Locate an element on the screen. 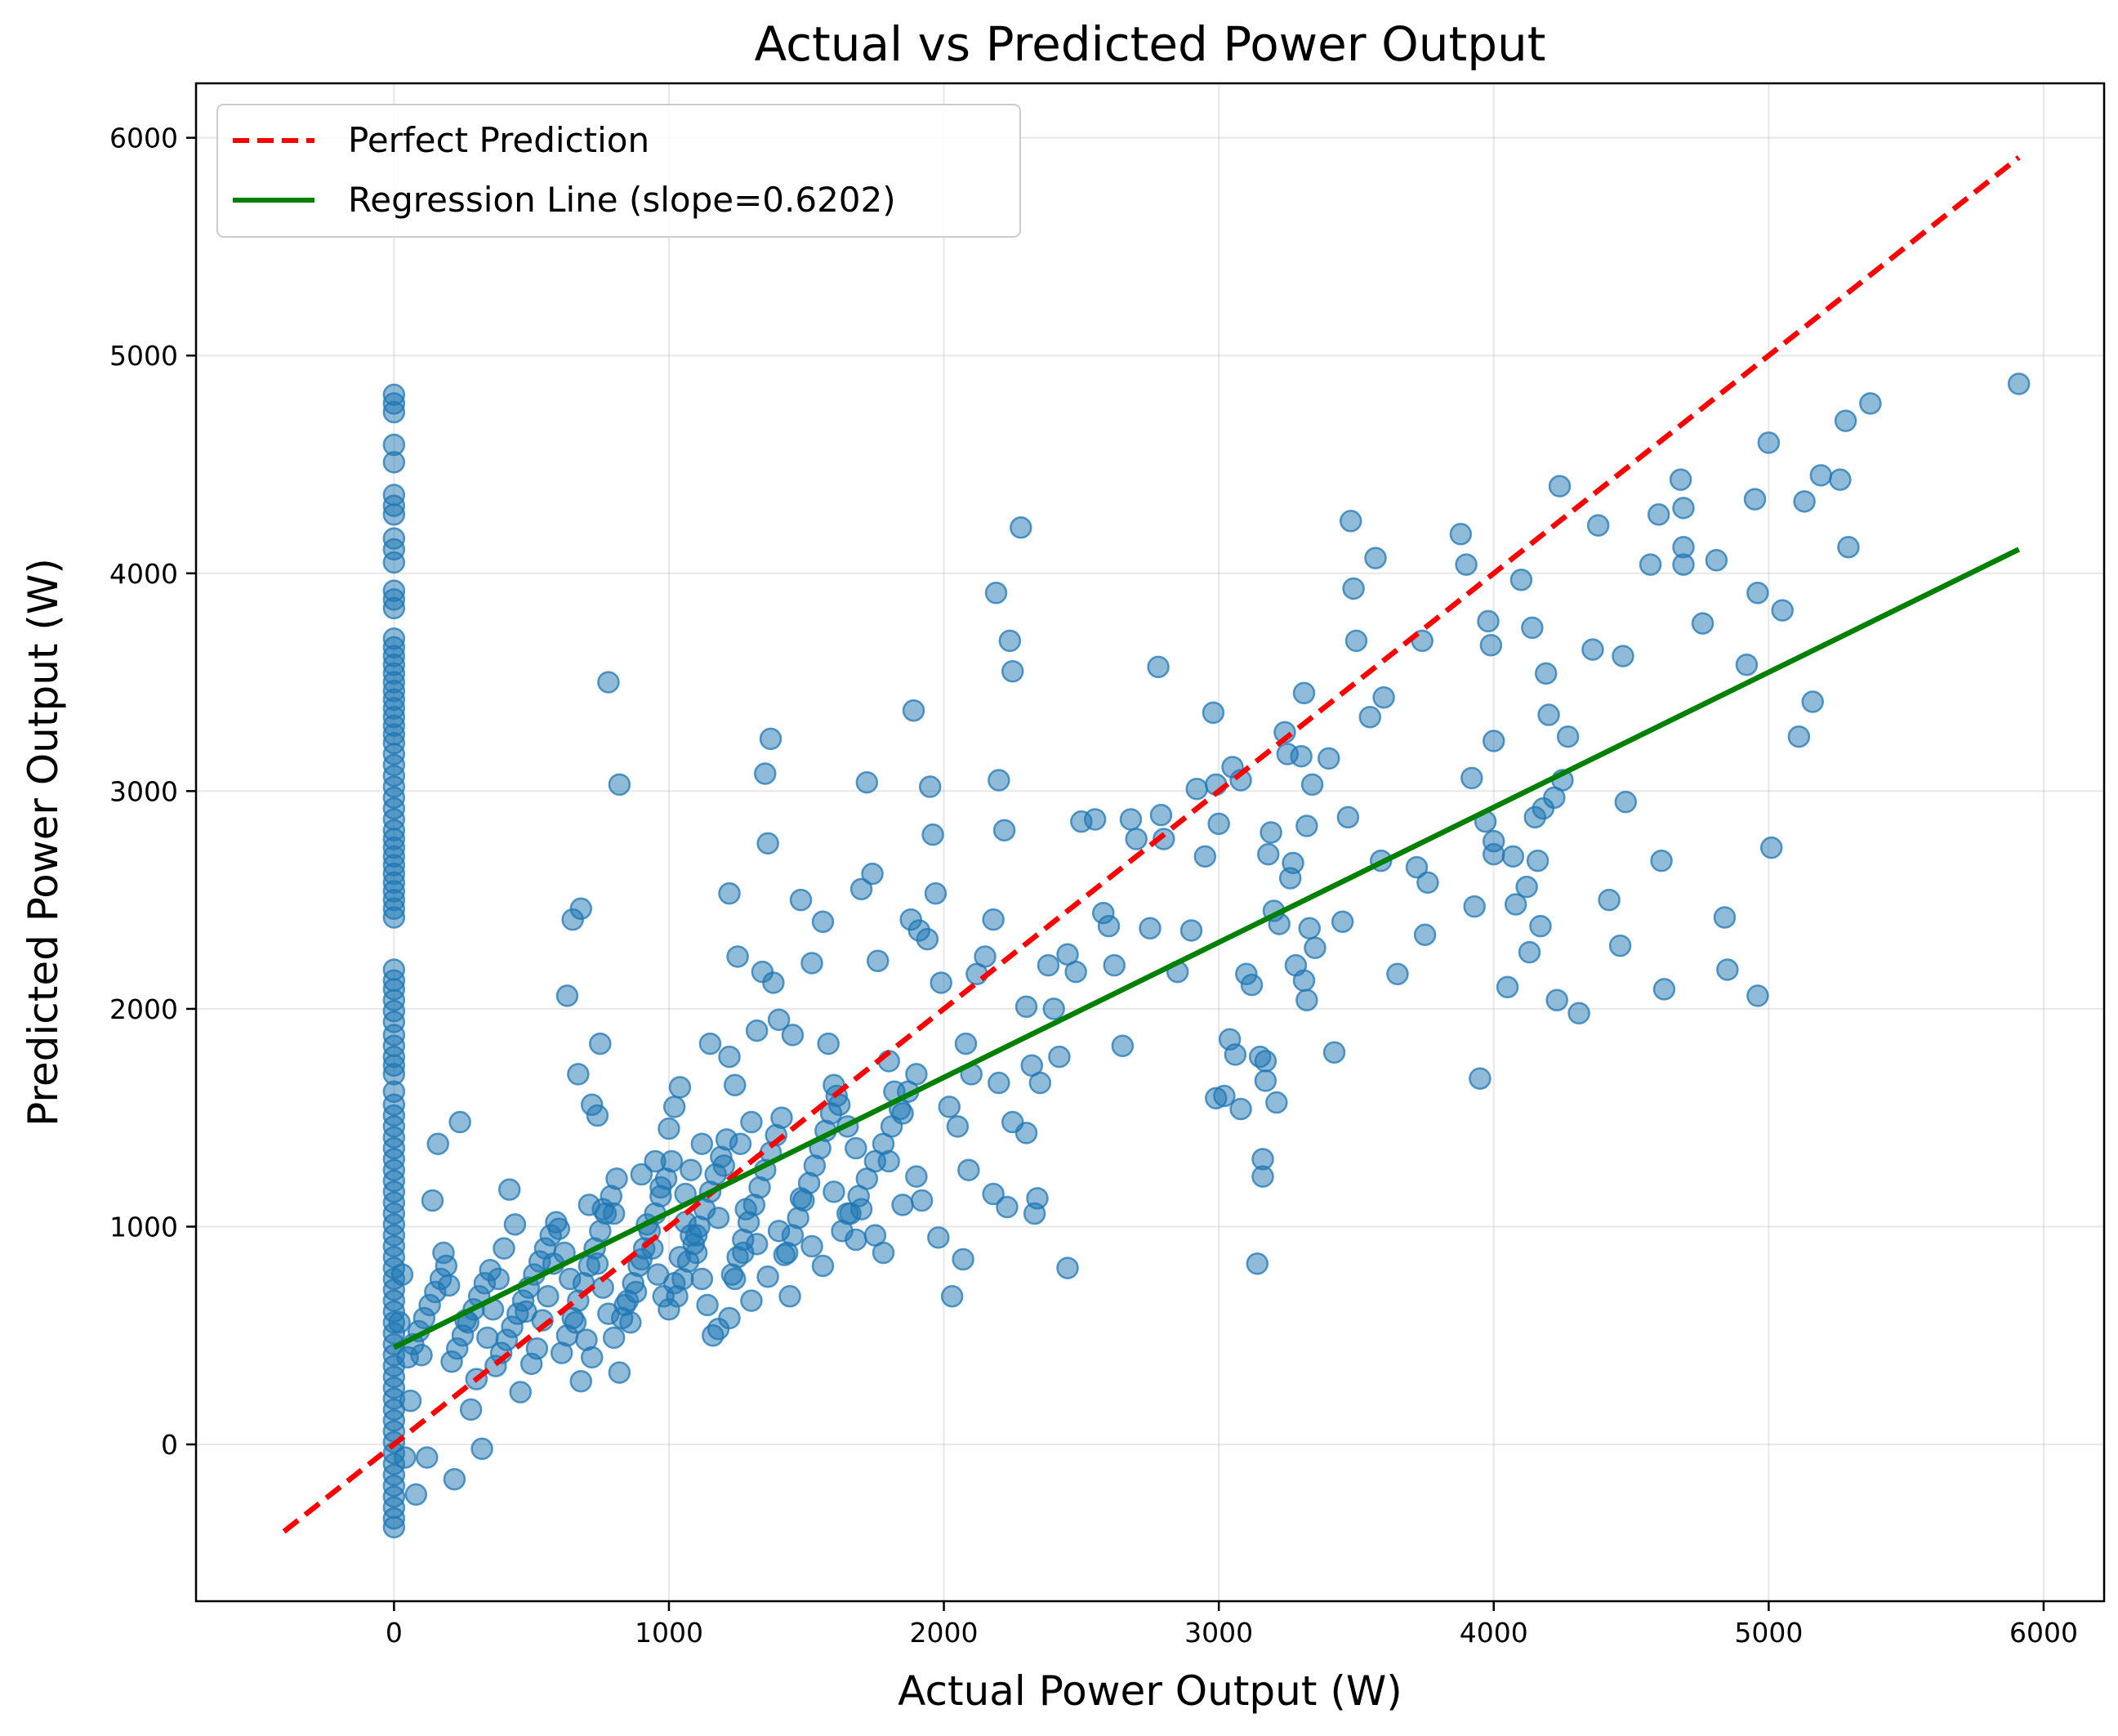  chart-title: Actual vs Predicted Power Output is located at coordinates (1149, 44).